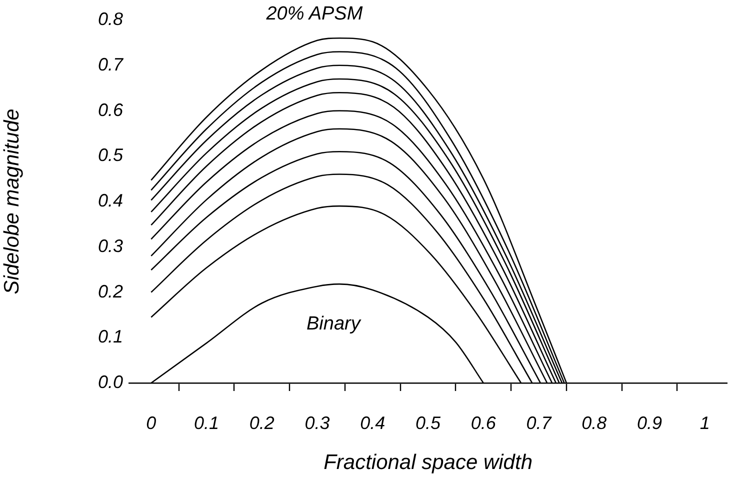 The width and height of the screenshot is (732, 484). What do you see at coordinates (705, 422) in the screenshot?
I see `x-tick-label: 1` at bounding box center [705, 422].